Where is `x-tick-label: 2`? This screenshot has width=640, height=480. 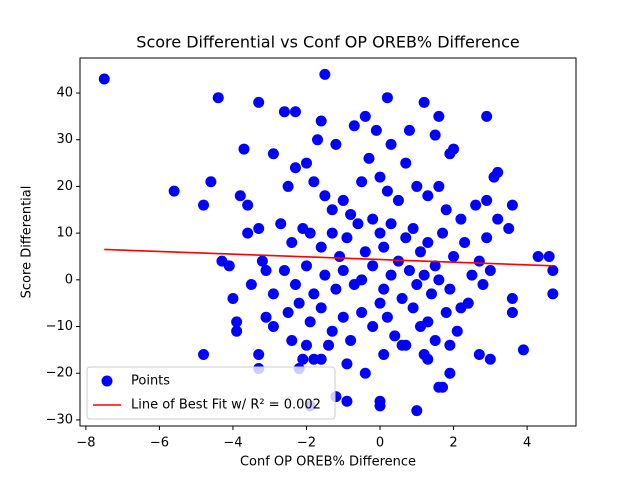 x-tick-label: 2 is located at coordinates (453, 443).